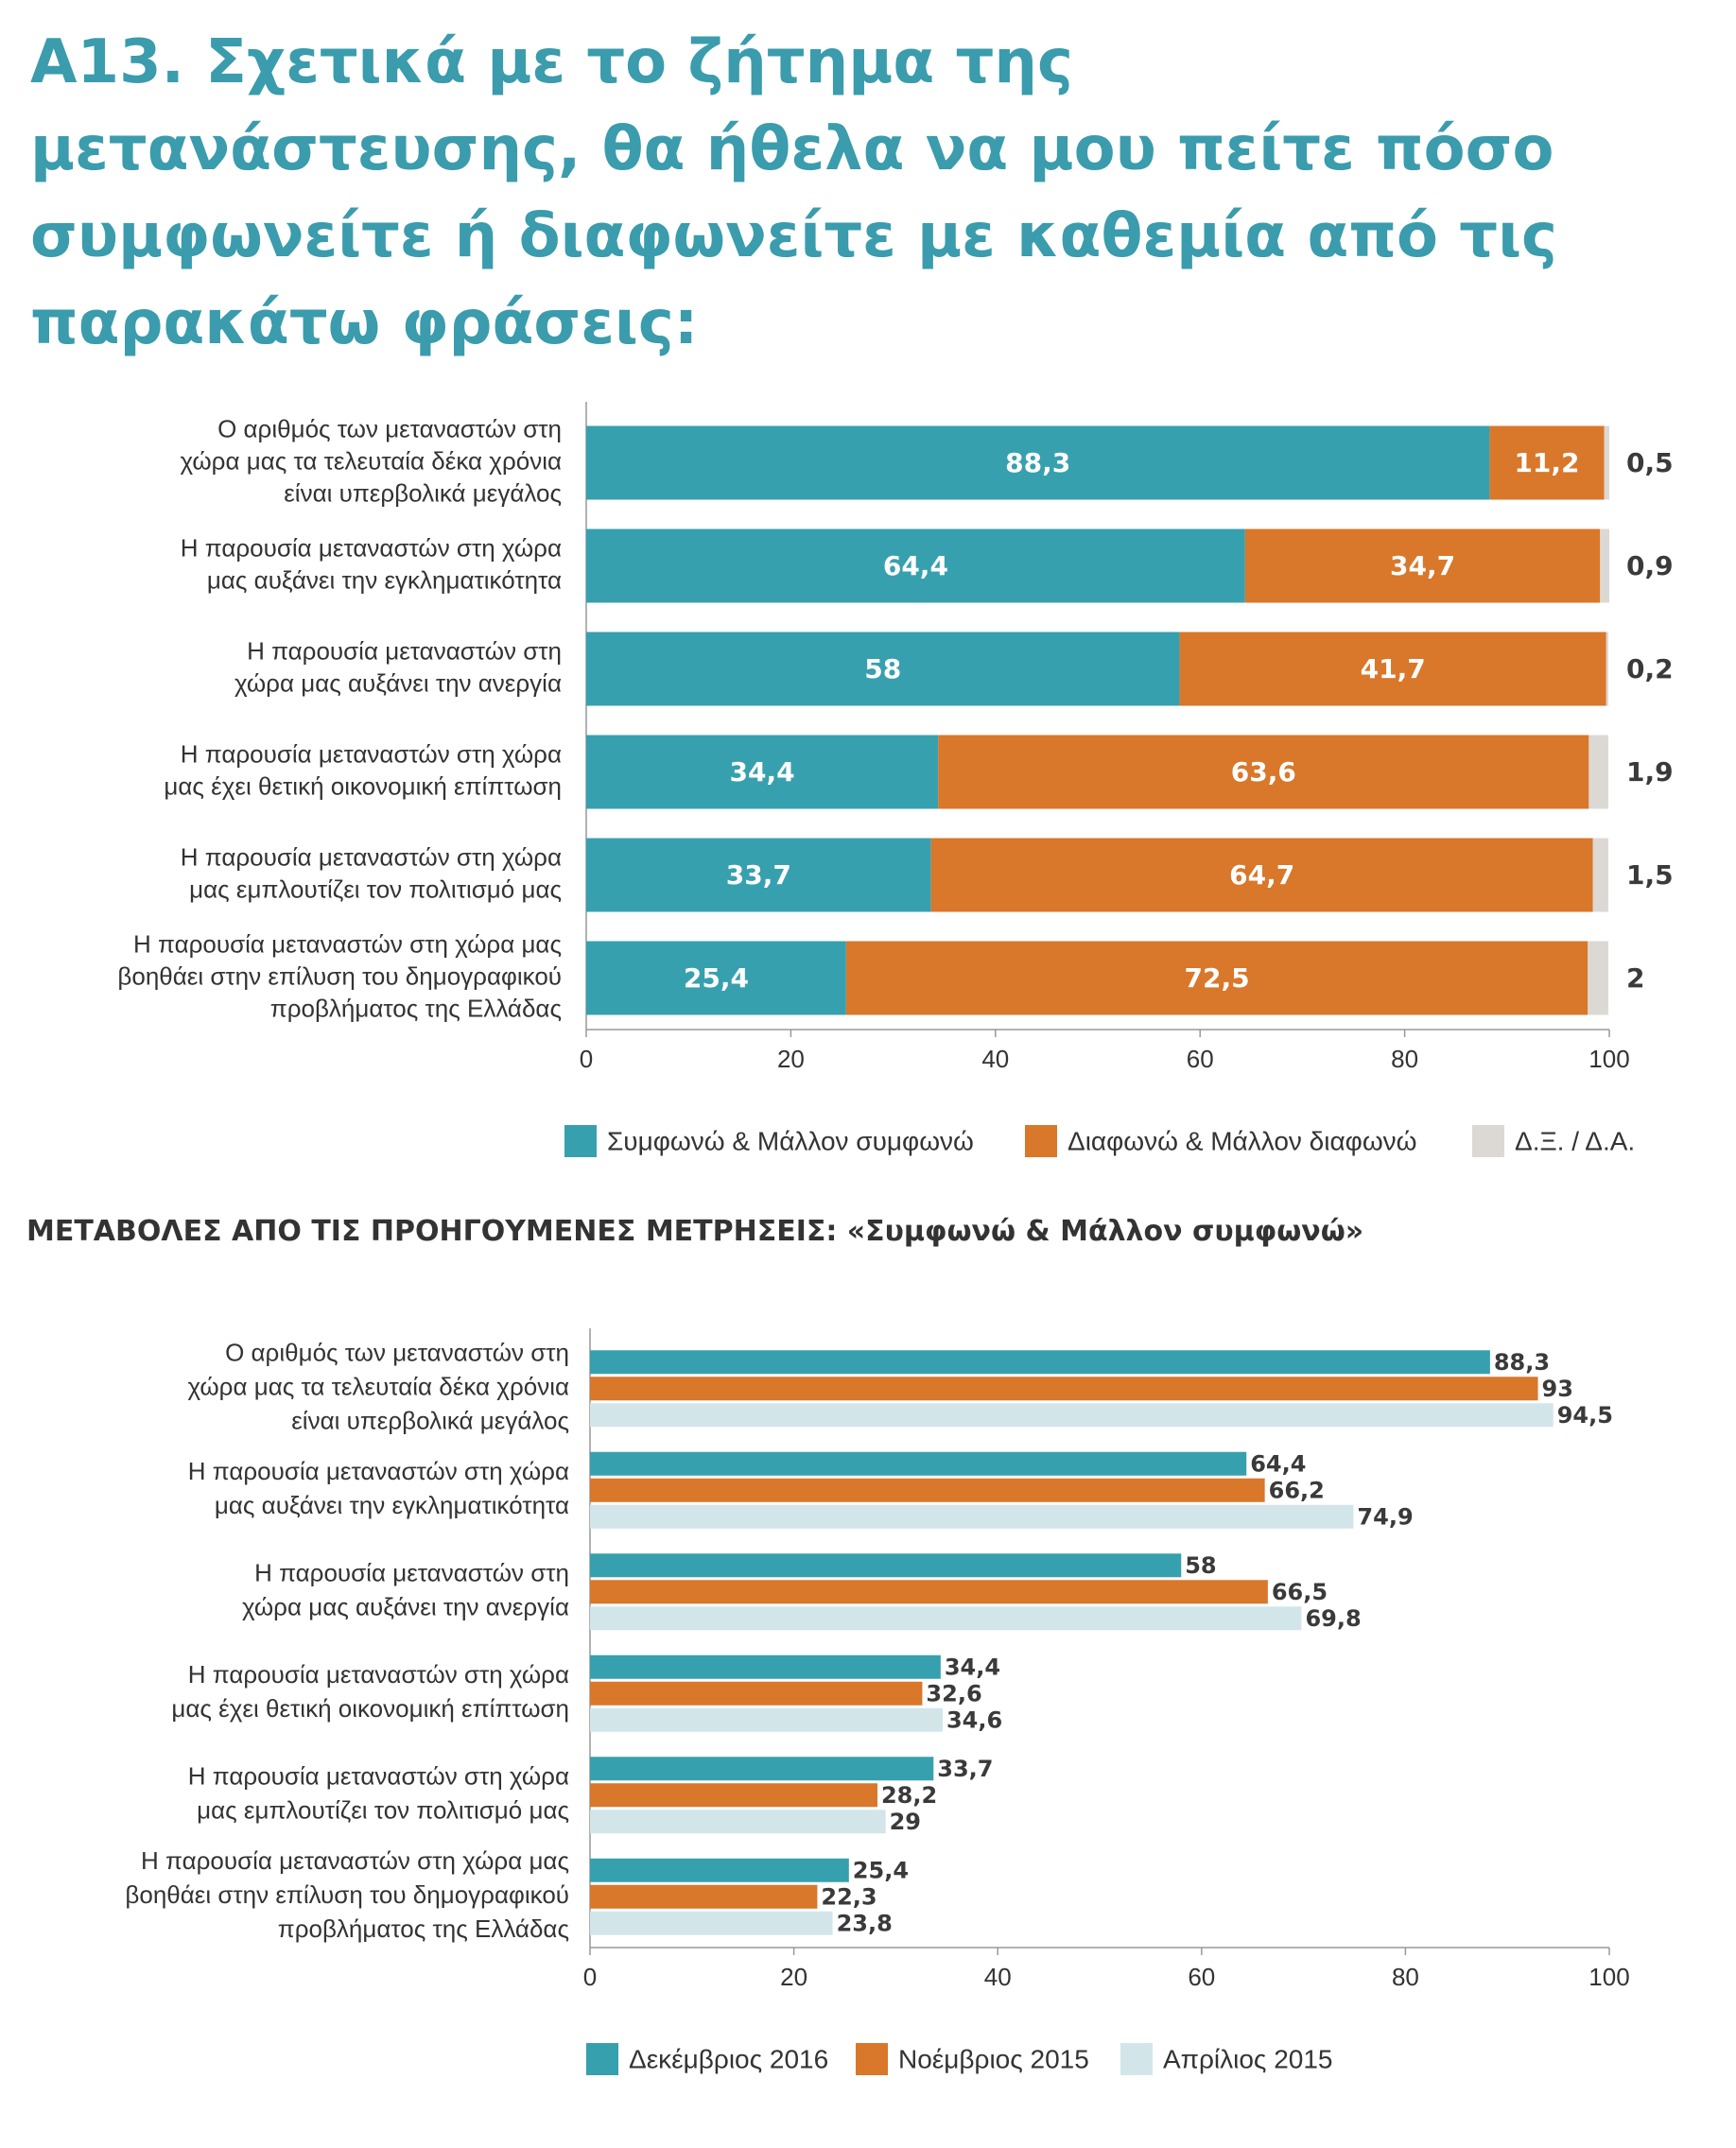  I want to click on data-label: 0,9, so click(1650, 565).